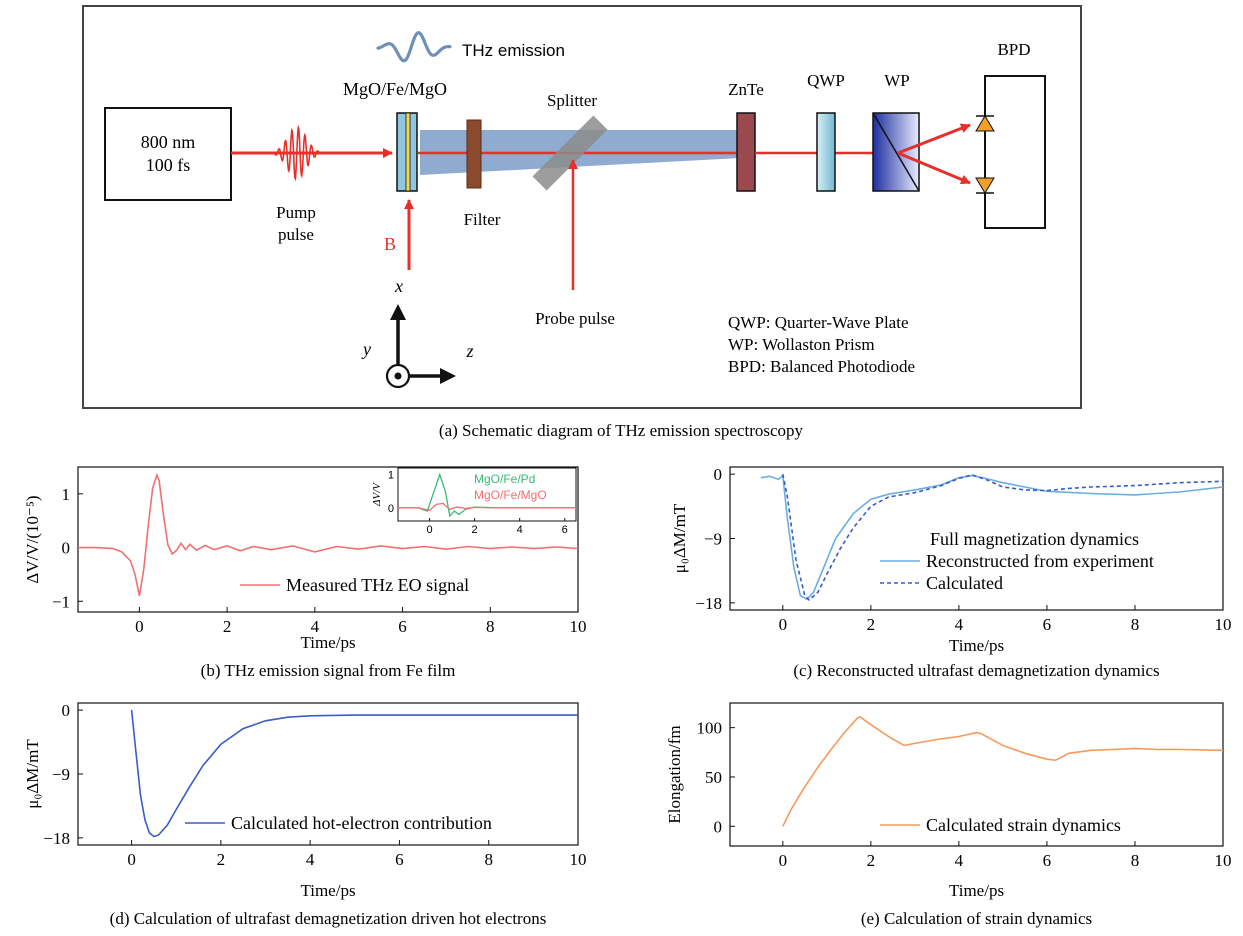 This screenshot has width=1243, height=936. Describe the element at coordinates (377, 494) in the screenshot. I see `inset-y-axis-label: ΔV/V` at that location.